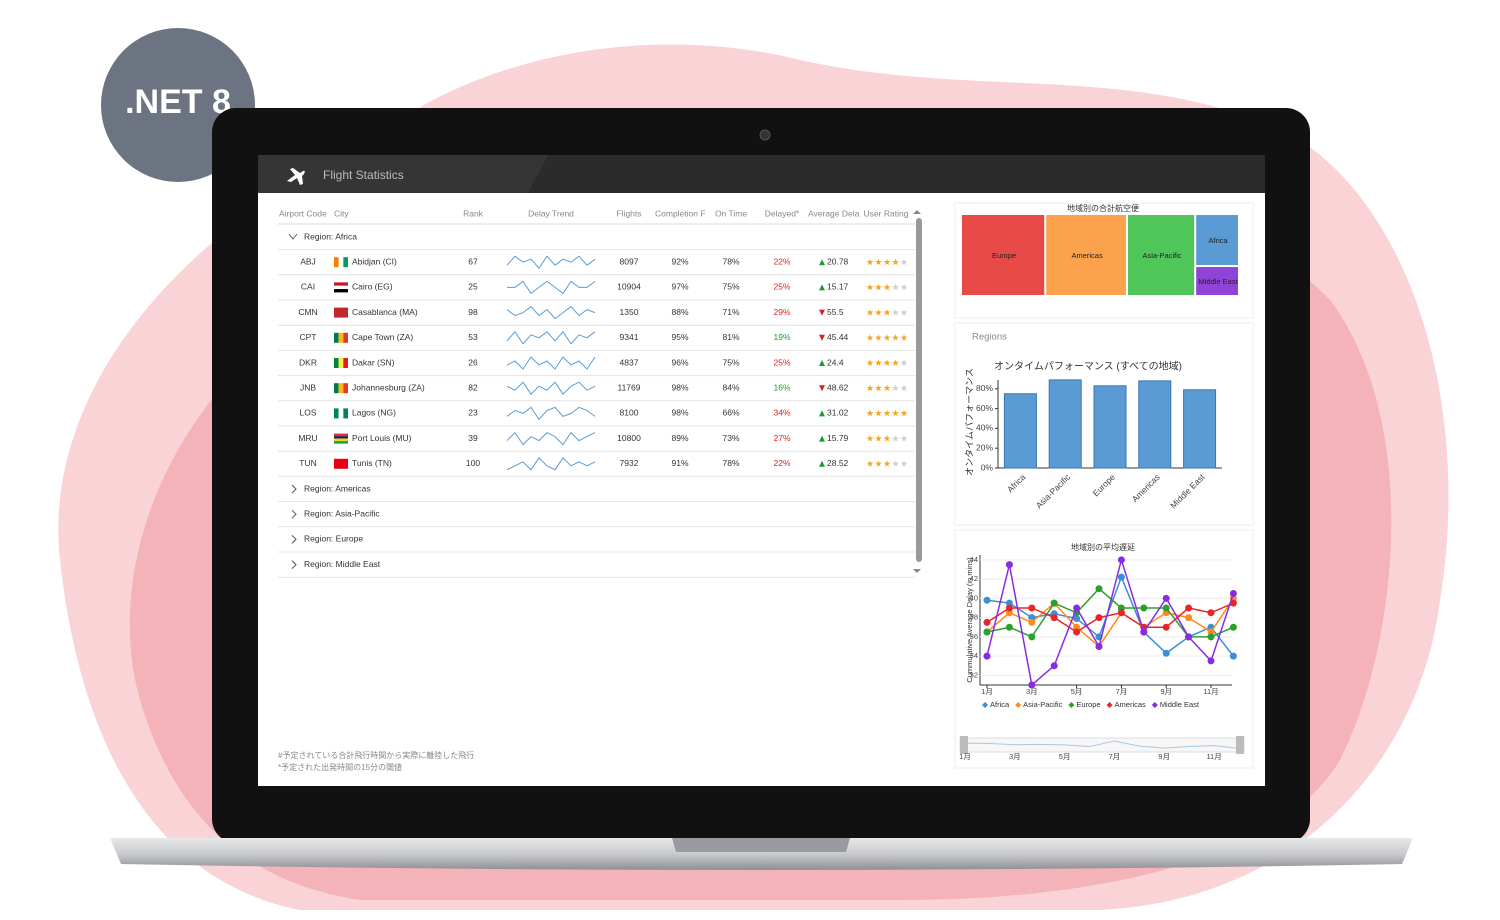 The height and width of the screenshot is (920, 1500). What do you see at coordinates (330, 236) in the screenshot?
I see `group-label: Region: Africa` at bounding box center [330, 236].